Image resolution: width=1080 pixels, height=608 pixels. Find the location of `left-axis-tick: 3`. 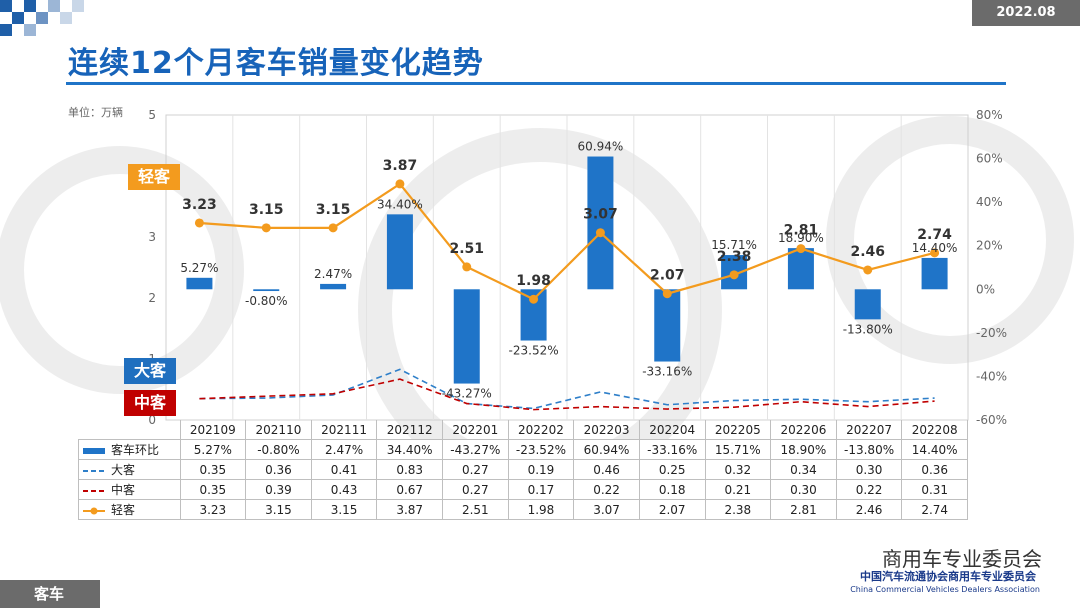

left-axis-tick: 3 is located at coordinates (152, 237).